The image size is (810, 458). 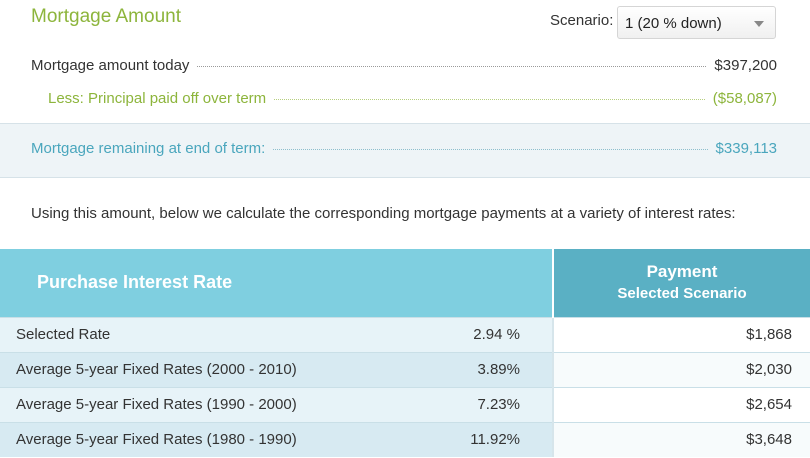 I want to click on header-payment-subtitle: Selected Scenario, so click(x=682, y=294).